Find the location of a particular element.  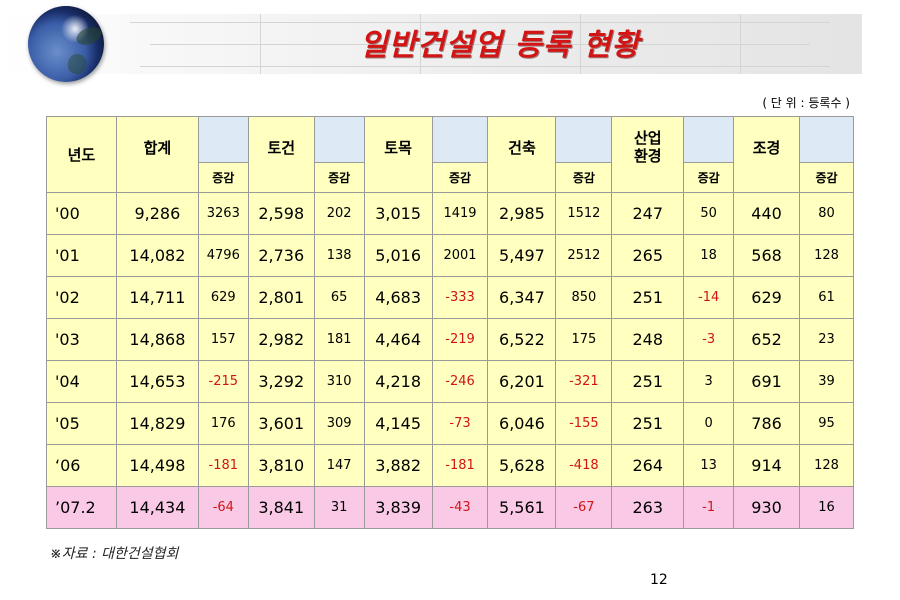

cell-civil: 3,015 is located at coordinates (398, 213).